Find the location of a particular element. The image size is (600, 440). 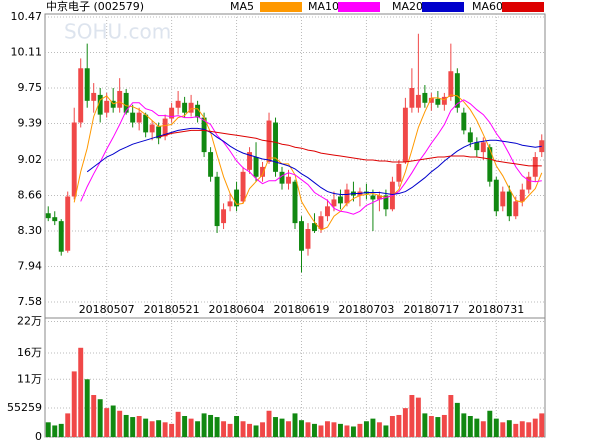

legend-label: MA5 is located at coordinates (242, 6).